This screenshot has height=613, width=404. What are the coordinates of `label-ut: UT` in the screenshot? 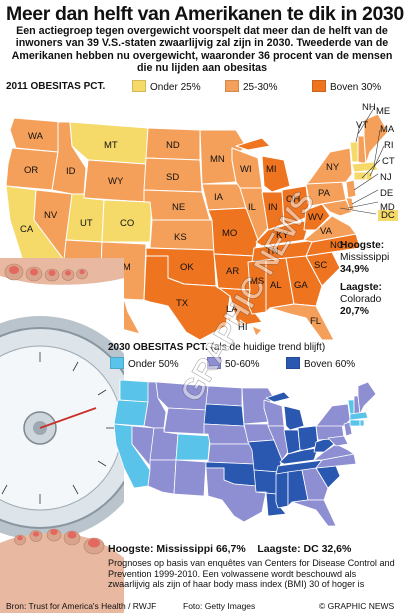 It's located at (86, 223).